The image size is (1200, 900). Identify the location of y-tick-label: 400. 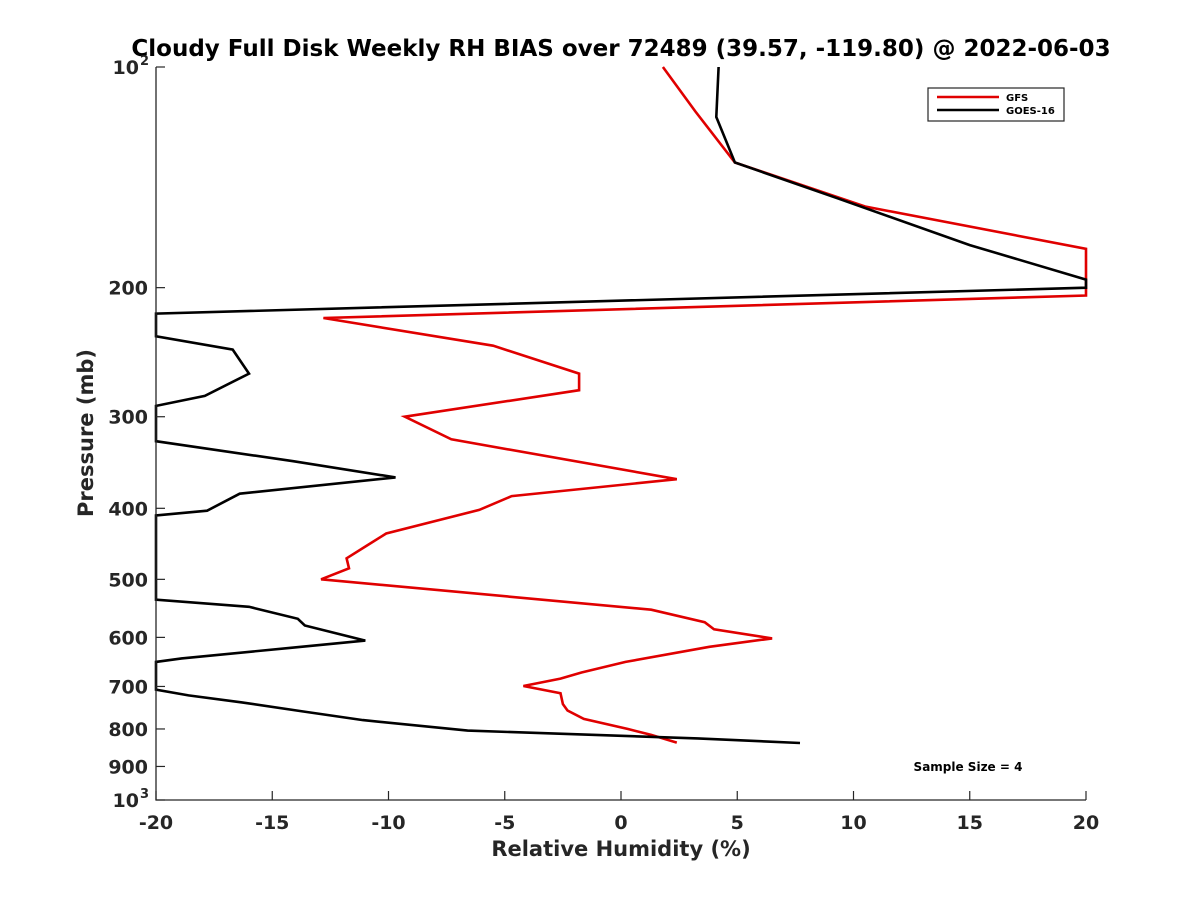
(128, 509).